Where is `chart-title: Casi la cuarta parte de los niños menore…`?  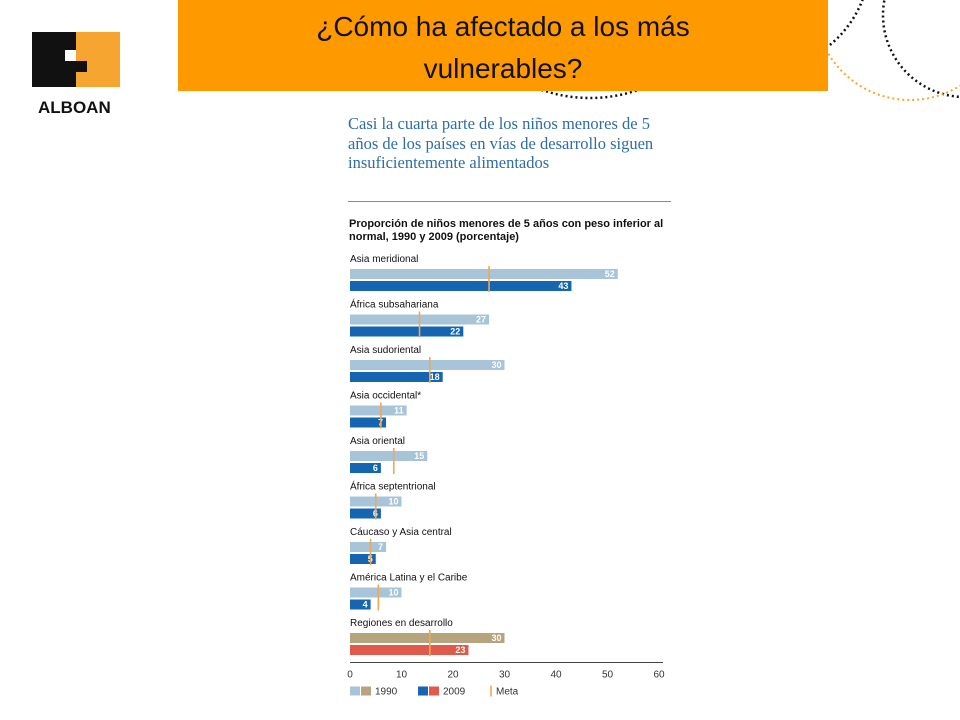
chart-title: Casi la cuarta parte de los niños menore… is located at coordinates (501, 143).